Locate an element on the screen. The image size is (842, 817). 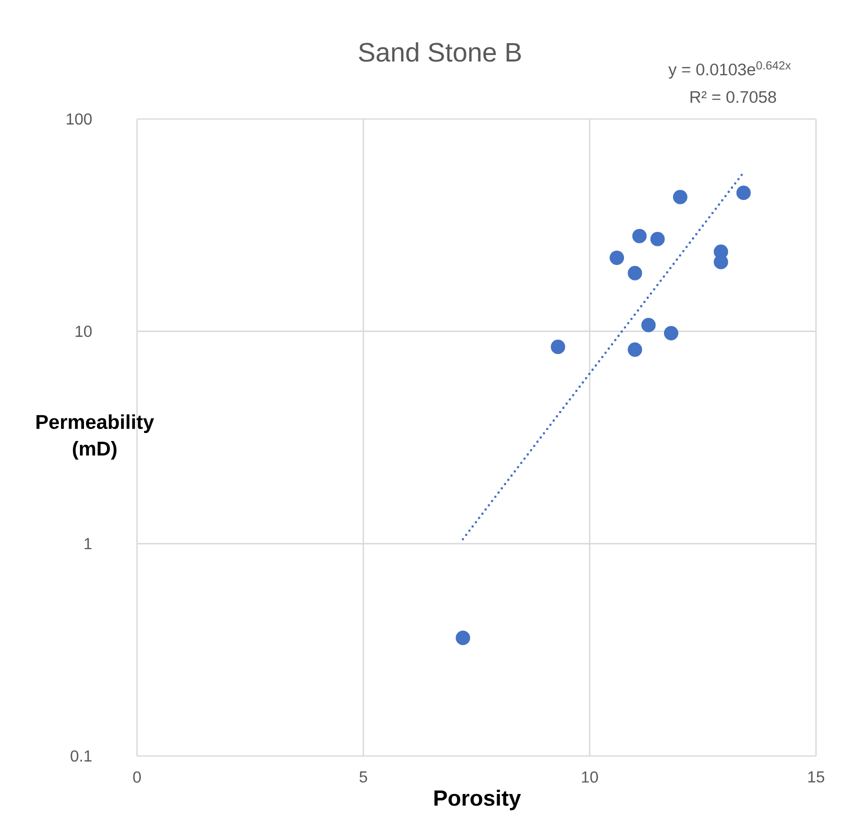
x-tick-label: 5 is located at coordinates (364, 777).